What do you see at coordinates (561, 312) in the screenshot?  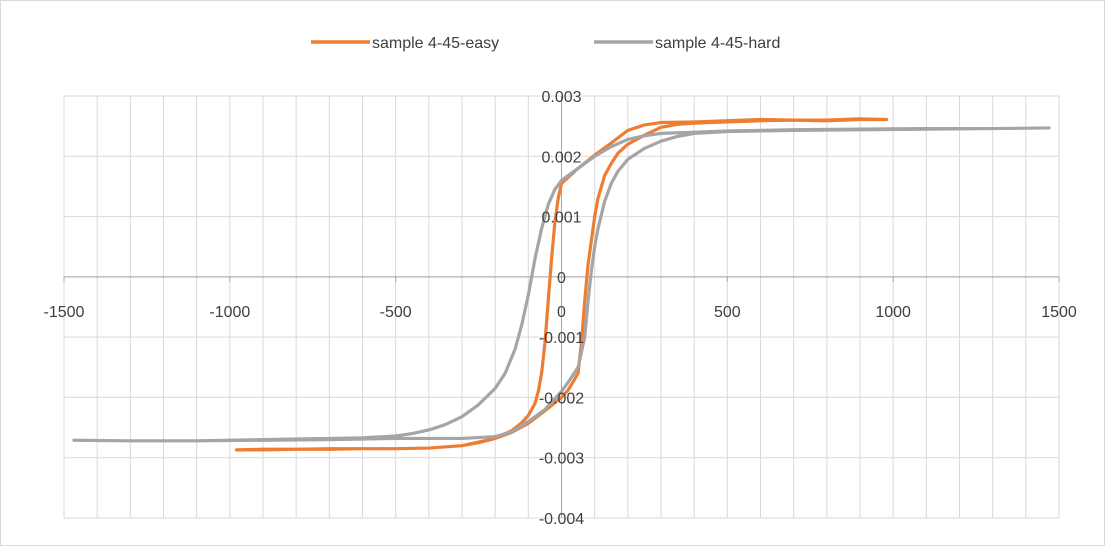 I see `x-tick-label: 0` at bounding box center [561, 312].